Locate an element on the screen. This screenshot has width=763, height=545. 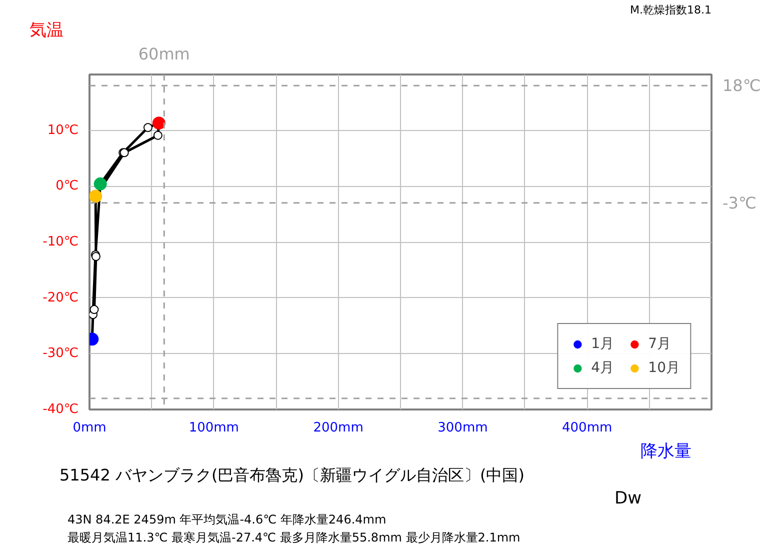
text: 43N 84.2E 2459m 年平均気温-4.6℃ 年降水量246.4mm is located at coordinates (227, 519).